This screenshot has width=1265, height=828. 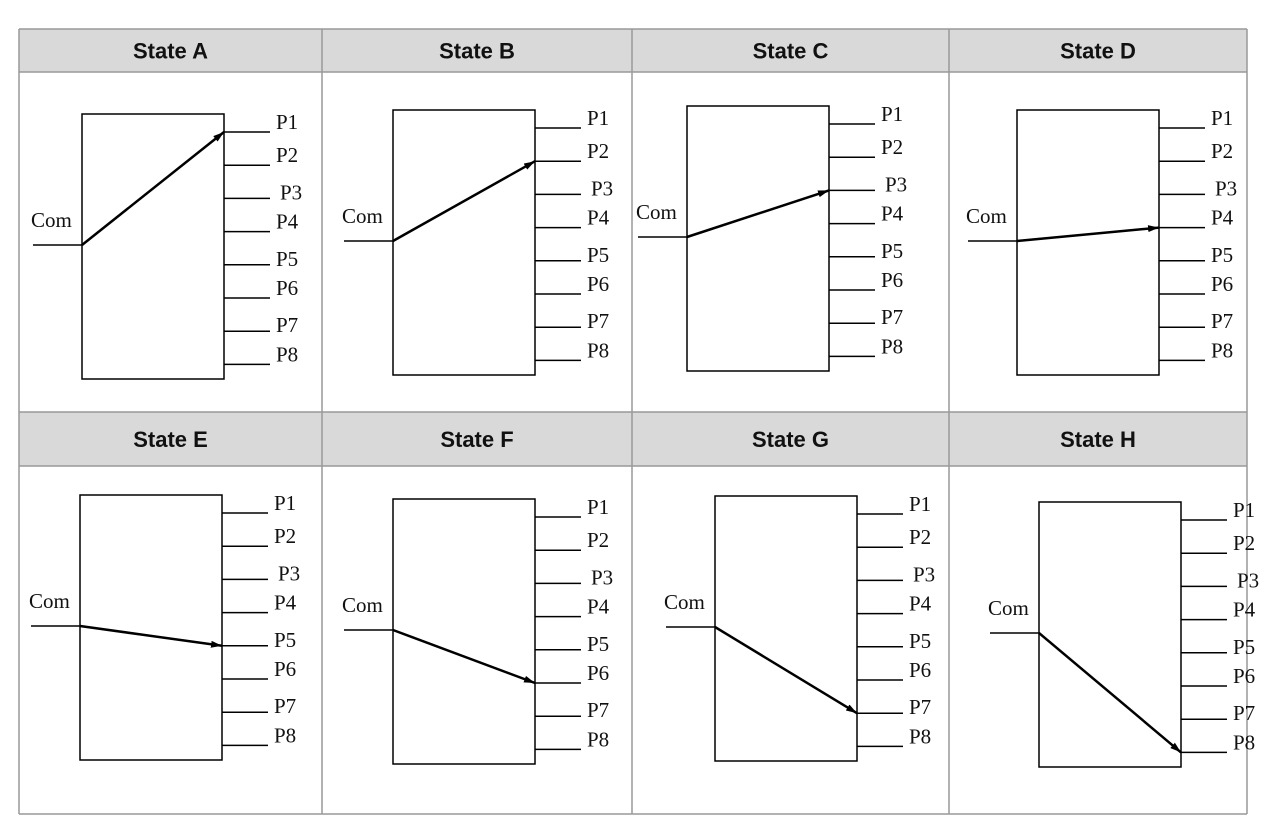 I want to click on state-title: State G, so click(x=790, y=439).